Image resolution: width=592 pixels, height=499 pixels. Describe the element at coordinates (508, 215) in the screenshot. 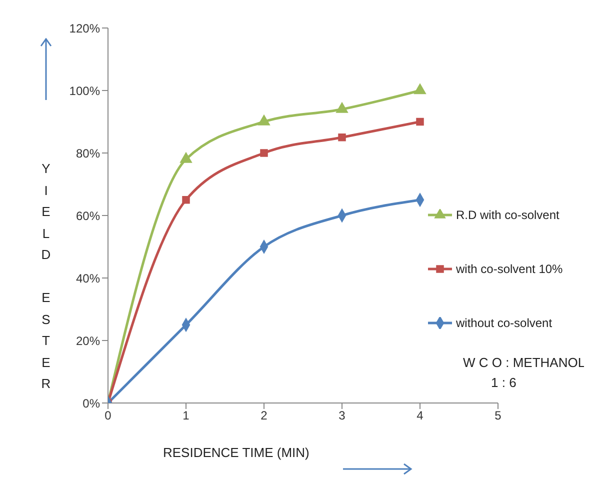

I see `legend-label: R.D with co-solvent` at that location.